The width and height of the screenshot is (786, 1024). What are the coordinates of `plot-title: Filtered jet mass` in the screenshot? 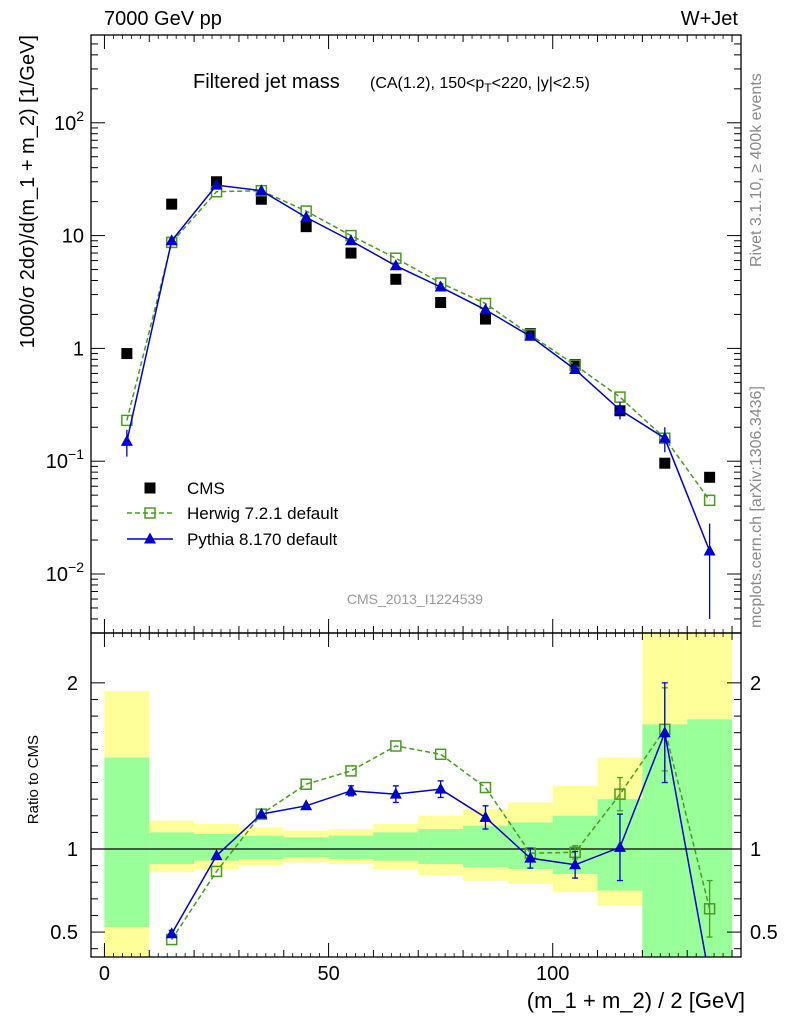 It's located at (266, 82).